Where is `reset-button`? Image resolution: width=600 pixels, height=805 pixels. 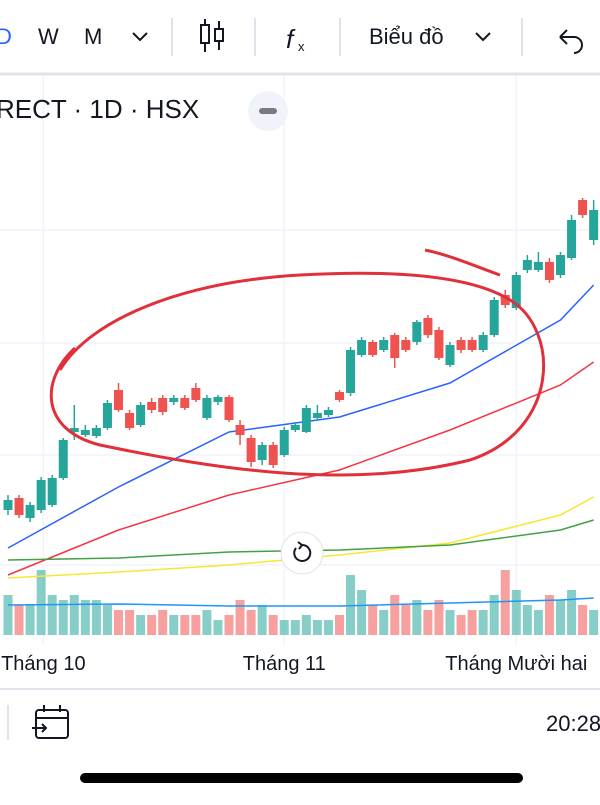
reset-button is located at coordinates (302, 553).